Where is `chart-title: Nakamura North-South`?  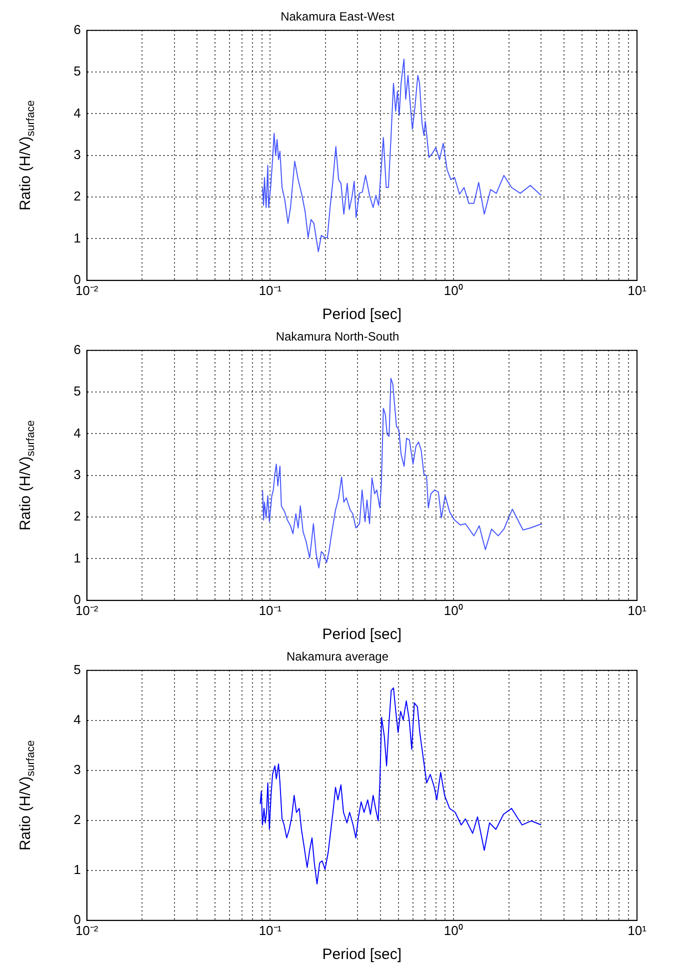
chart-title: Nakamura North-South is located at coordinates (338, 337).